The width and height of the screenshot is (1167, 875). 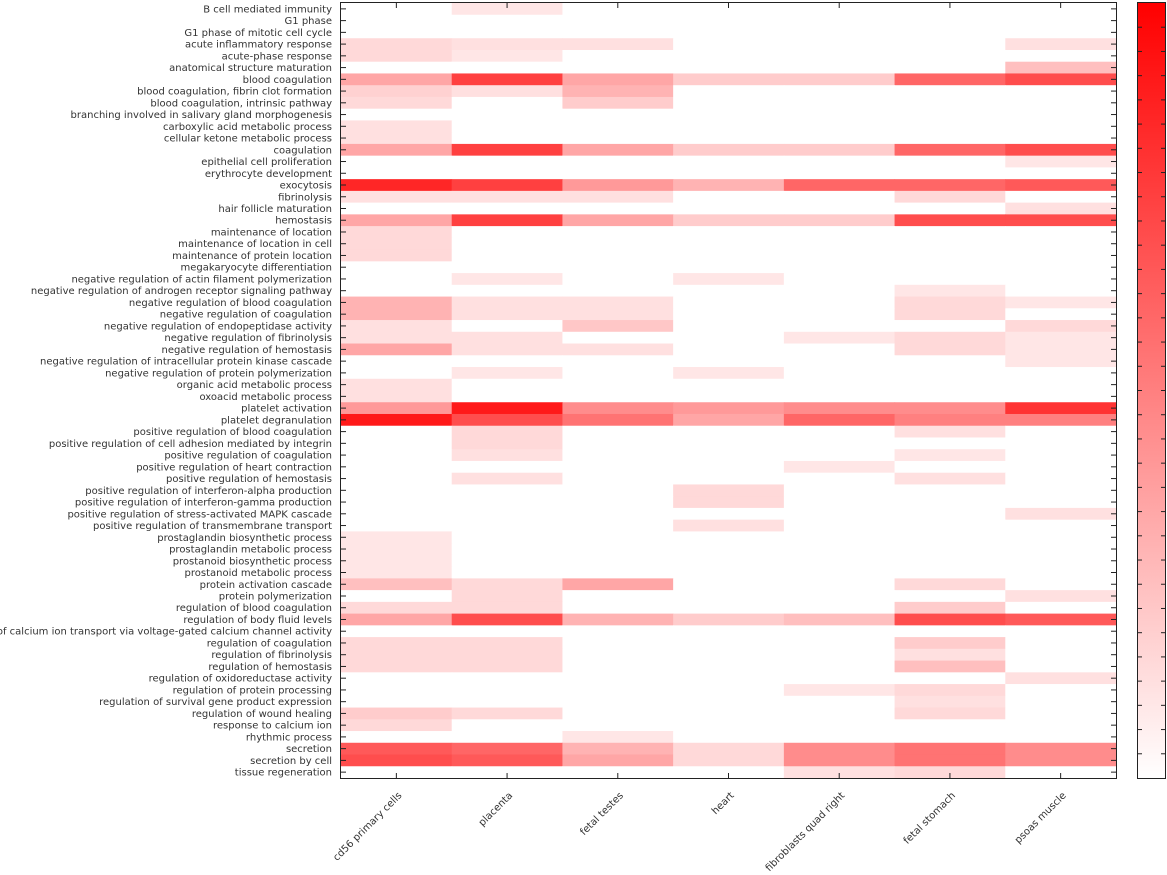 What do you see at coordinates (252, 690) in the screenshot?
I see `row-label: regulation of protein processing` at bounding box center [252, 690].